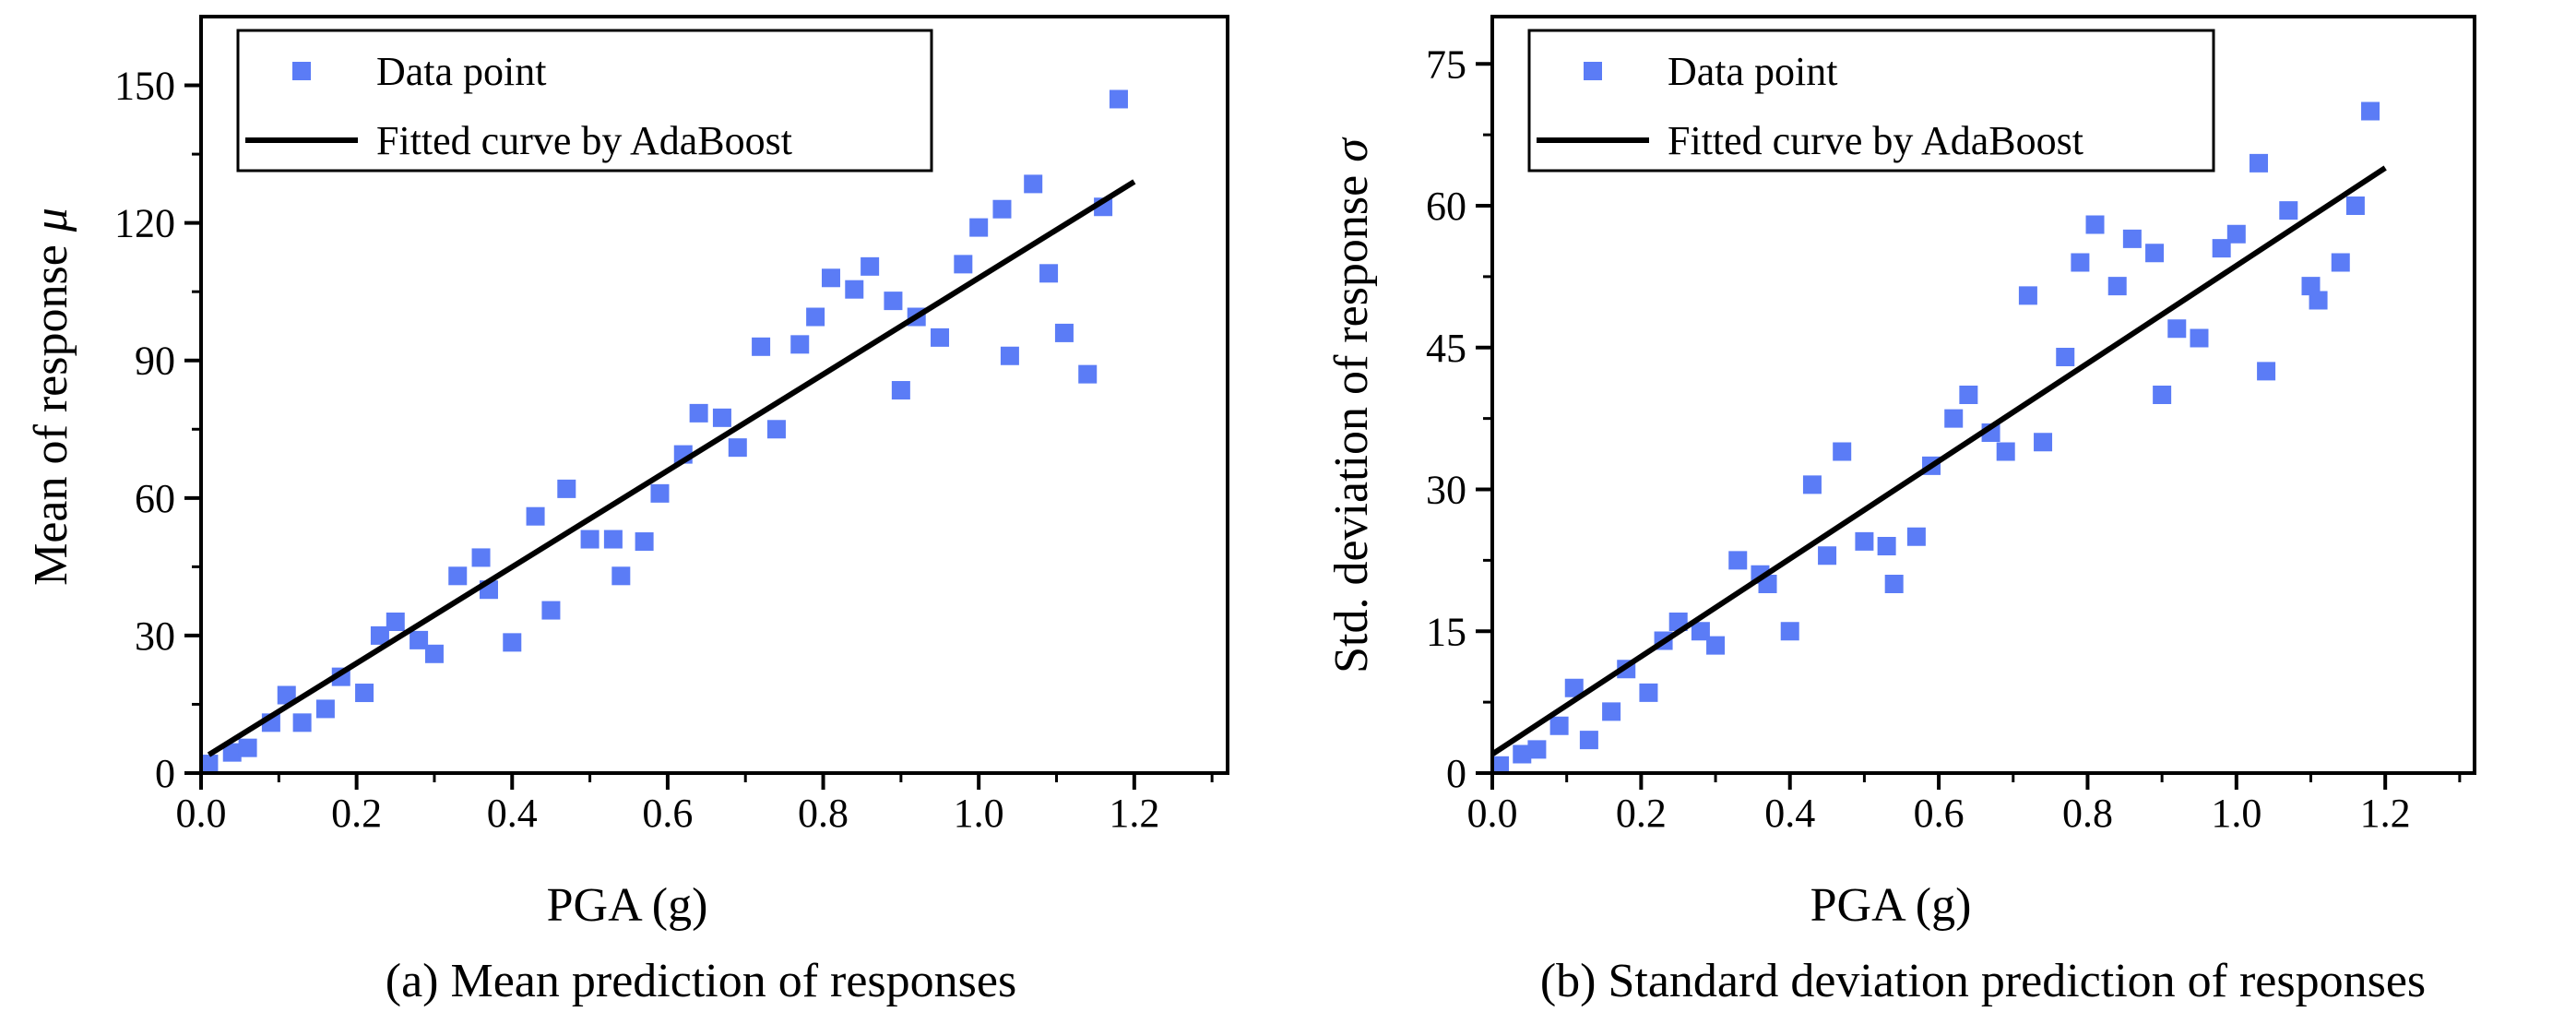 Image resolution: width=2576 pixels, height=1024 pixels. I want to click on x-tick-label-a: 0.6, so click(667, 813).